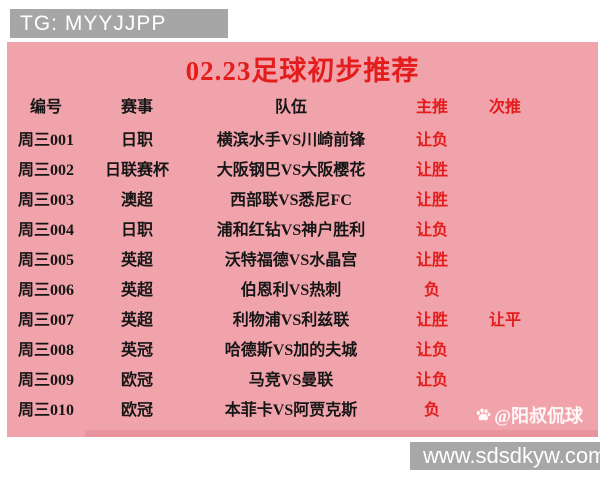 Image resolution: width=600 pixels, height=480 pixels. What do you see at coordinates (136, 200) in the screenshot?
I see `match-league: 澳超` at bounding box center [136, 200].